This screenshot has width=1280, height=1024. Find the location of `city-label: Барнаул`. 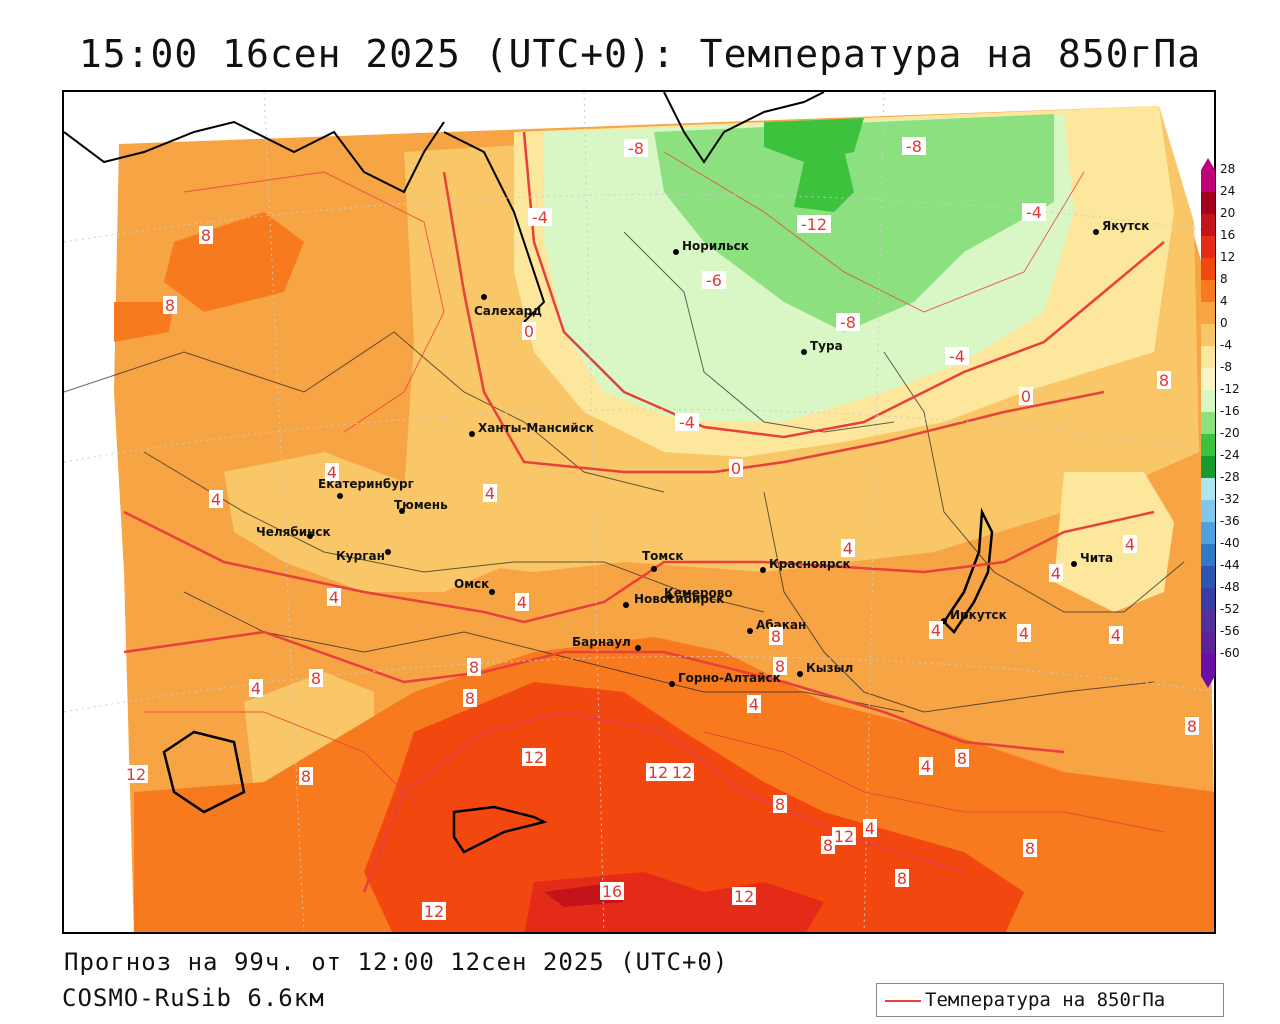

city-label: Барнаул is located at coordinates (601, 642).